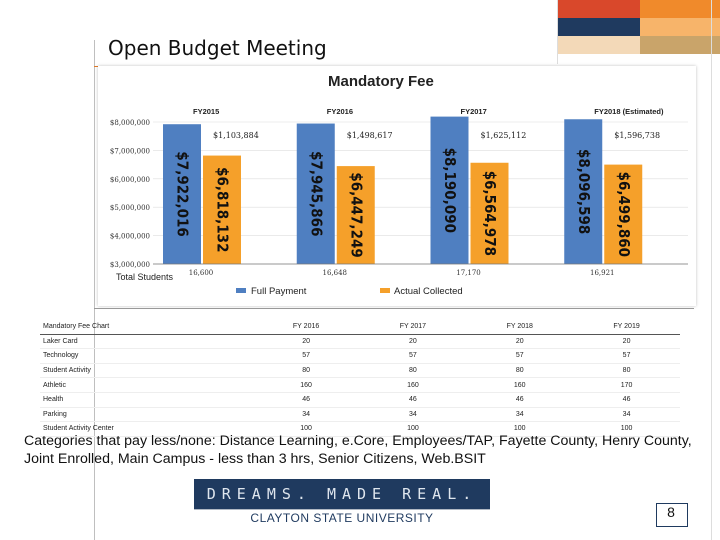 Image resolution: width=720 pixels, height=540 pixels. I want to click on page-number: 8, so click(671, 512).